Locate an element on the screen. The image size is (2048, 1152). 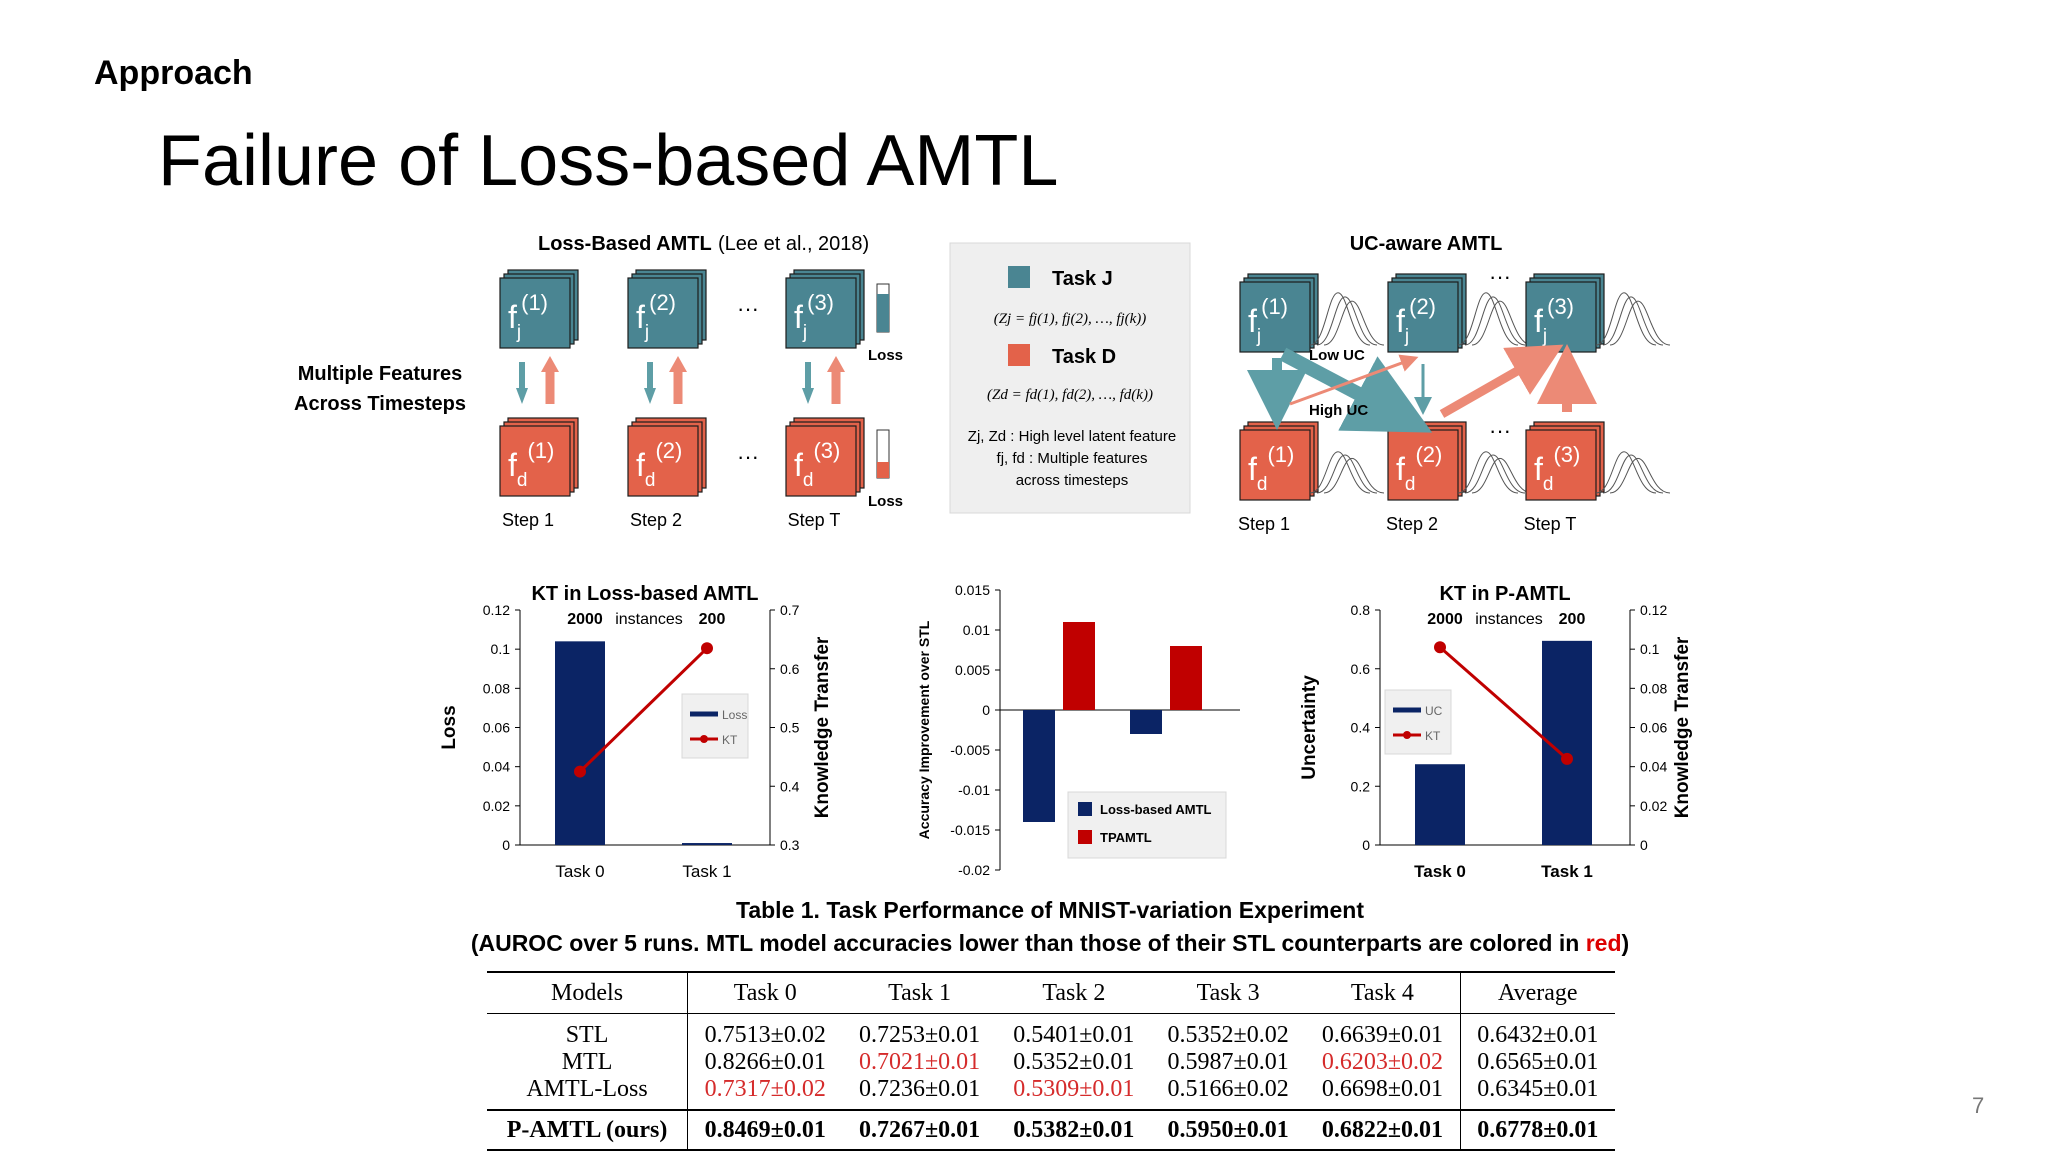
table-cell: 0.6822±0.01 is located at coordinates (1383, 1130).